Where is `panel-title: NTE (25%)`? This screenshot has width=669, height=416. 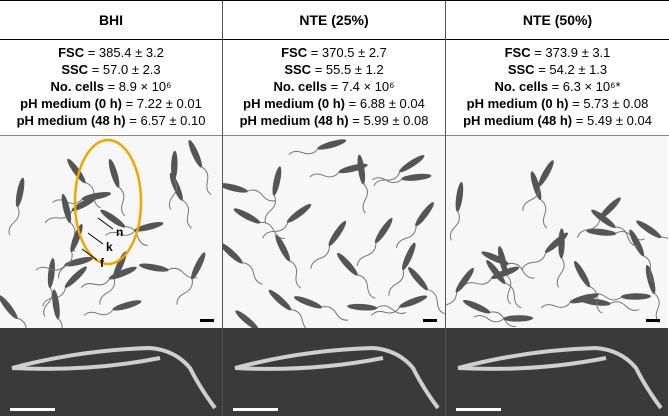 panel-title: NTE (25%) is located at coordinates (334, 20).